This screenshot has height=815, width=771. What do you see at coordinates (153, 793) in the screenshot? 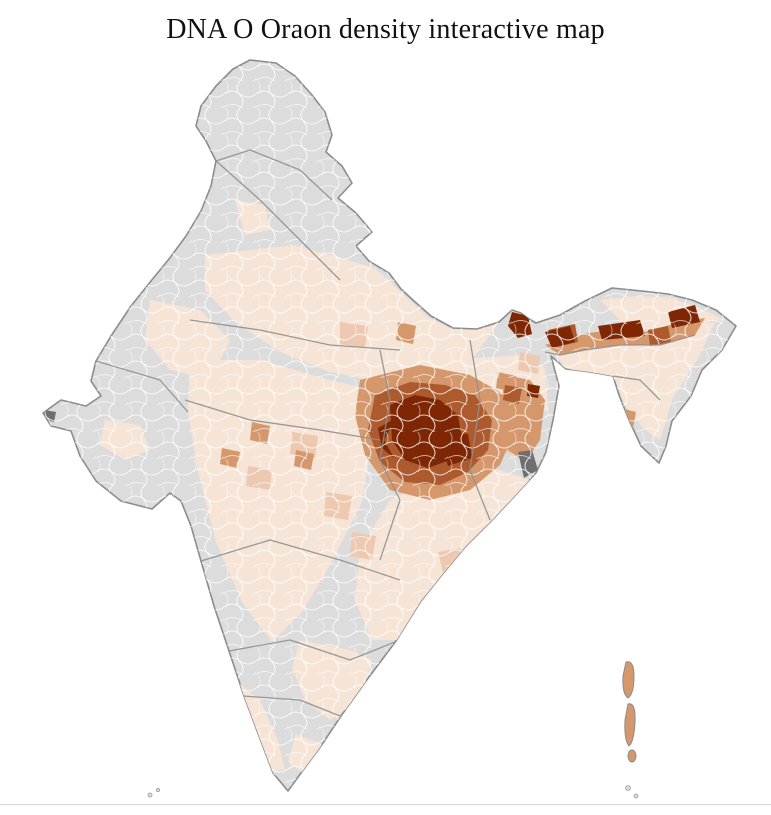
I see `lakshadweep-islands` at bounding box center [153, 793].